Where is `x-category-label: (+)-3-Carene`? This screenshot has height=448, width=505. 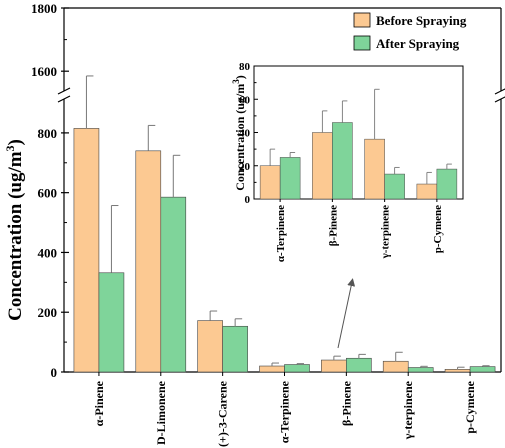
x-category-label: (+)-3-Carene is located at coordinates (223, 413).